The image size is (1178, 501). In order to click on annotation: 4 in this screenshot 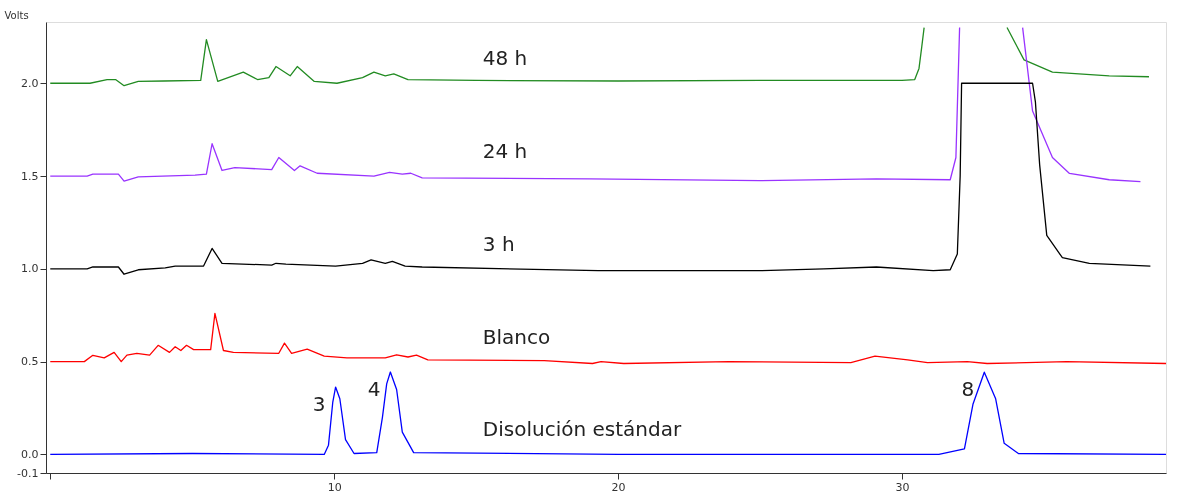, I will do `click(374, 389)`.